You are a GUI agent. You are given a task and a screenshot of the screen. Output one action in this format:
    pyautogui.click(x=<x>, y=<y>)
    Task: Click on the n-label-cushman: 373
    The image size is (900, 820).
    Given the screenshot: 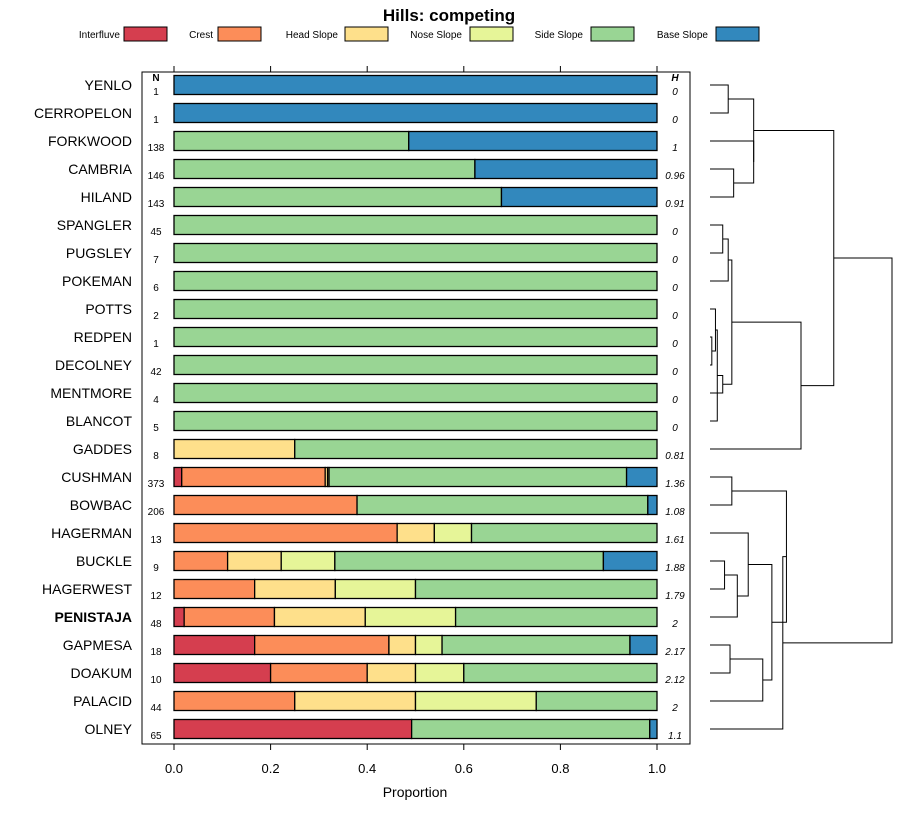 What is the action you would take?
    pyautogui.click(x=156, y=484)
    